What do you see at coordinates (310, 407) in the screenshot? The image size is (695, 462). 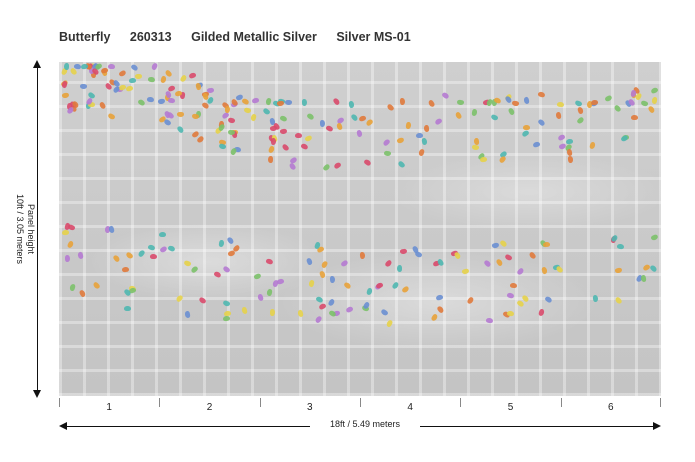 I see `panel-number: 3` at bounding box center [310, 407].